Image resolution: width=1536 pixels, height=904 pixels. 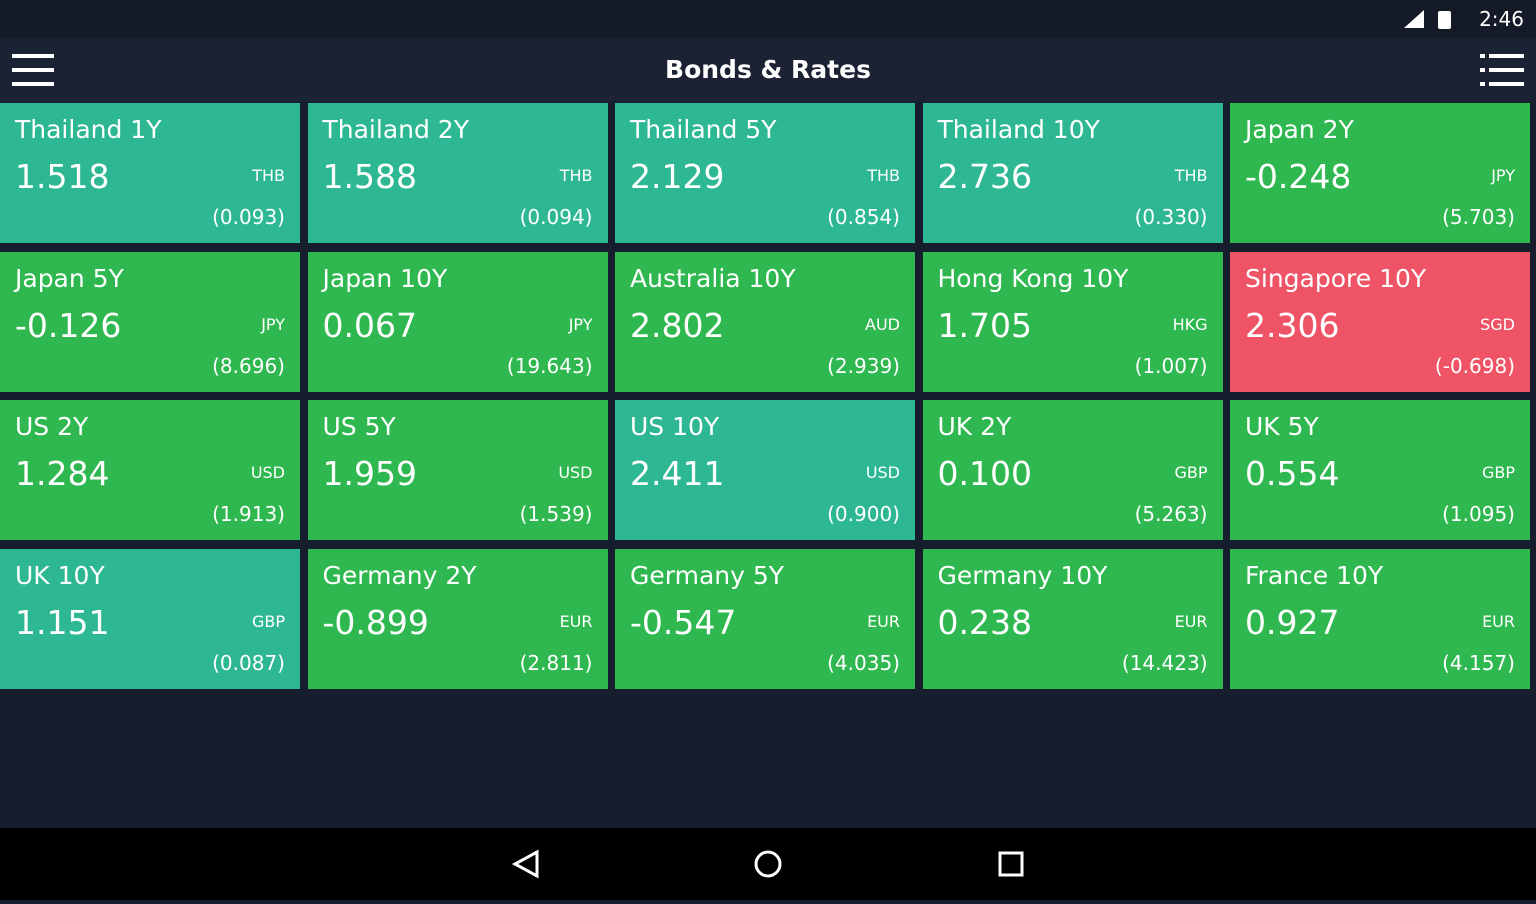 What do you see at coordinates (1292, 622) in the screenshot?
I see `yield-value: 0.927` at bounding box center [1292, 622].